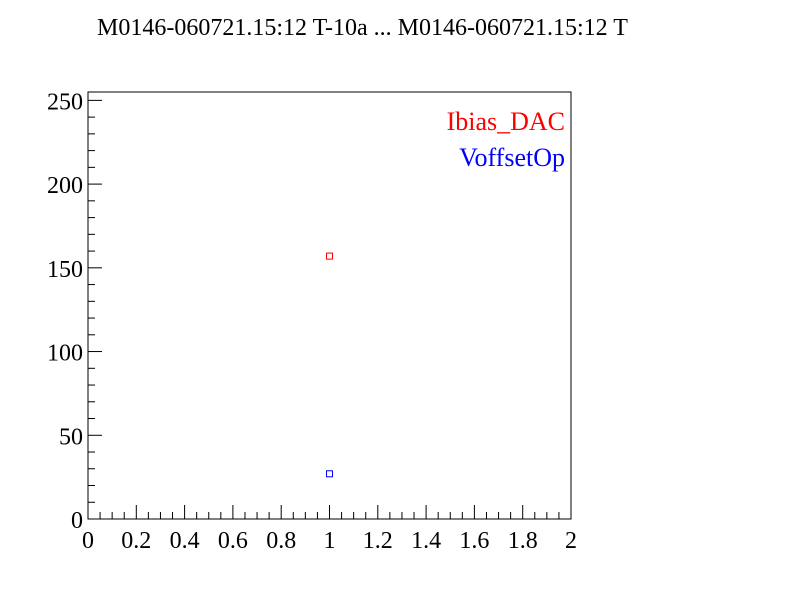 The width and height of the screenshot is (792, 612). I want to click on legend-entry: Ibias_DAC, so click(506, 121).